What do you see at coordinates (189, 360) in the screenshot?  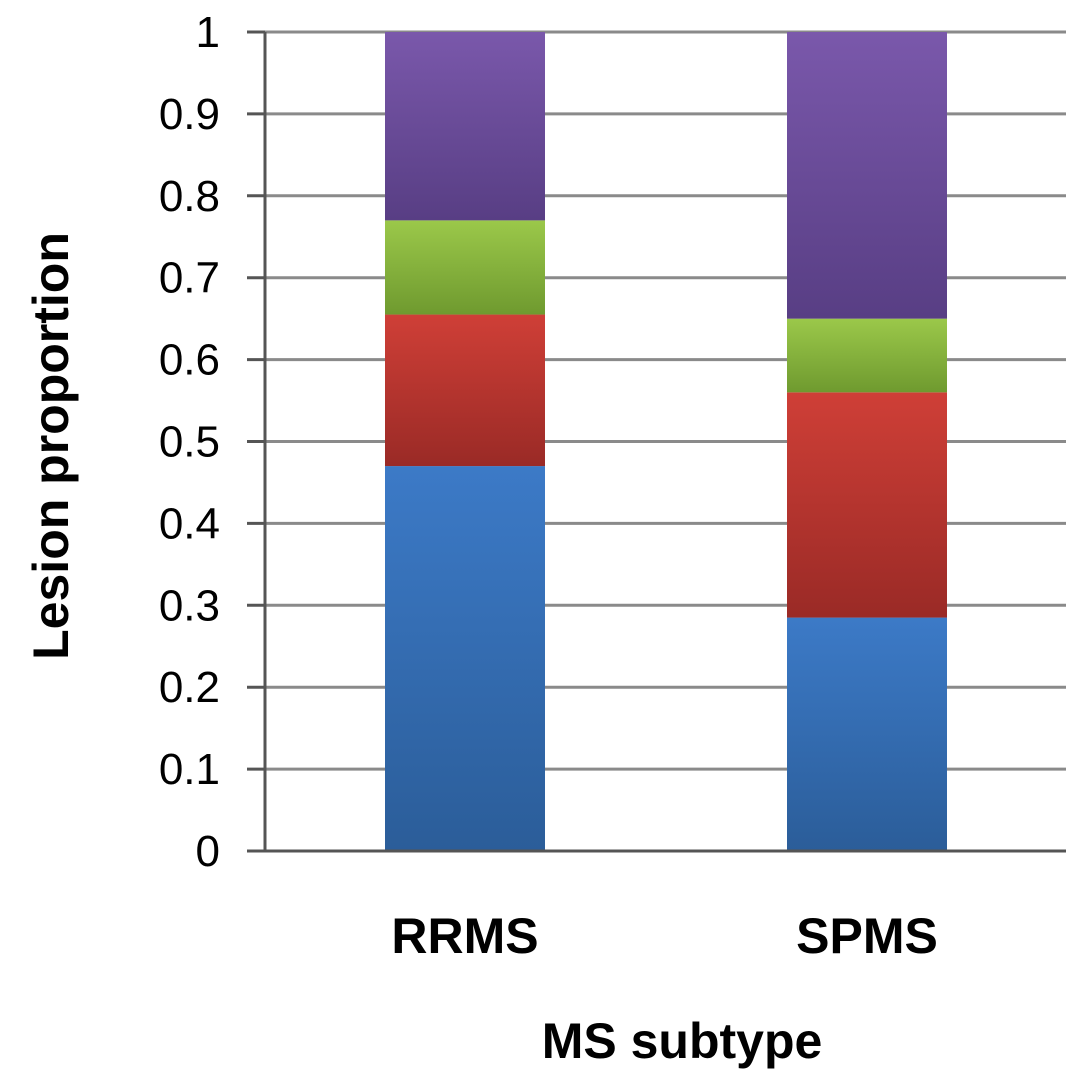 I see `y-tick-label: 0.6` at bounding box center [189, 360].